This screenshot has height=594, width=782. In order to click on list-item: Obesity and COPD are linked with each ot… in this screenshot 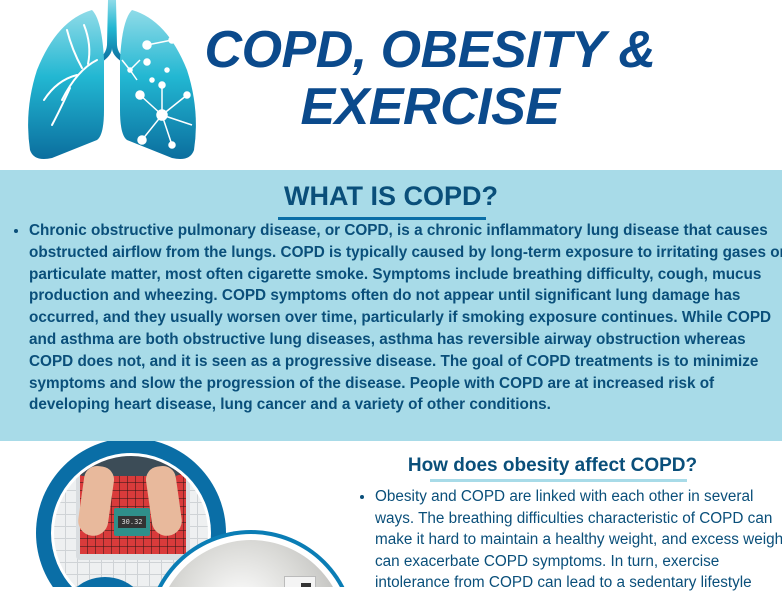, I will do `click(578, 540)`.